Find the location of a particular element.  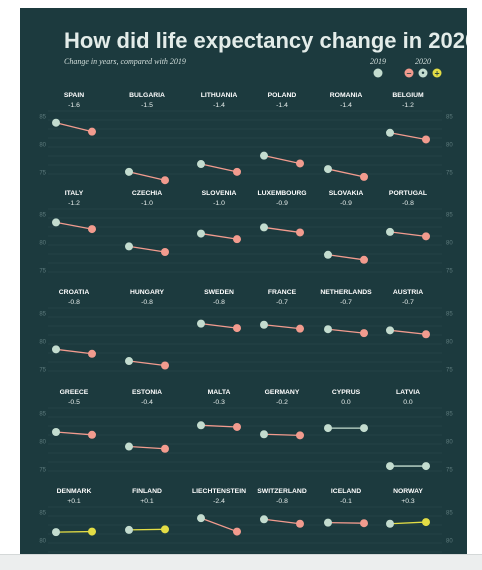

legend-dot-2020-decrease is located at coordinates (409, 73).